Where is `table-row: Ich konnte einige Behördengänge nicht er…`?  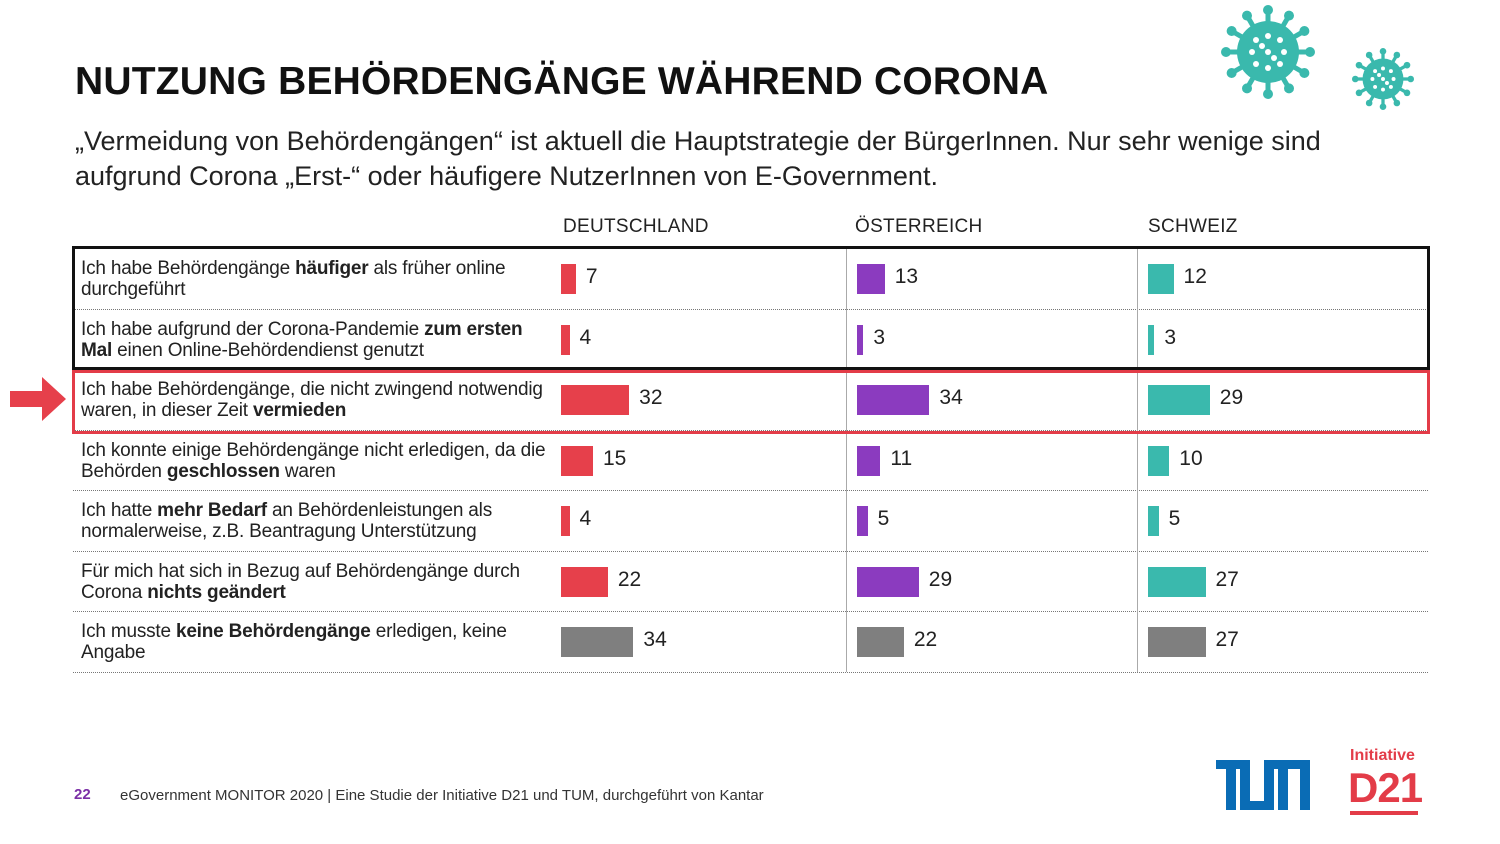 table-row: Ich konnte einige Behördengänge nicht er… is located at coordinates (750, 460).